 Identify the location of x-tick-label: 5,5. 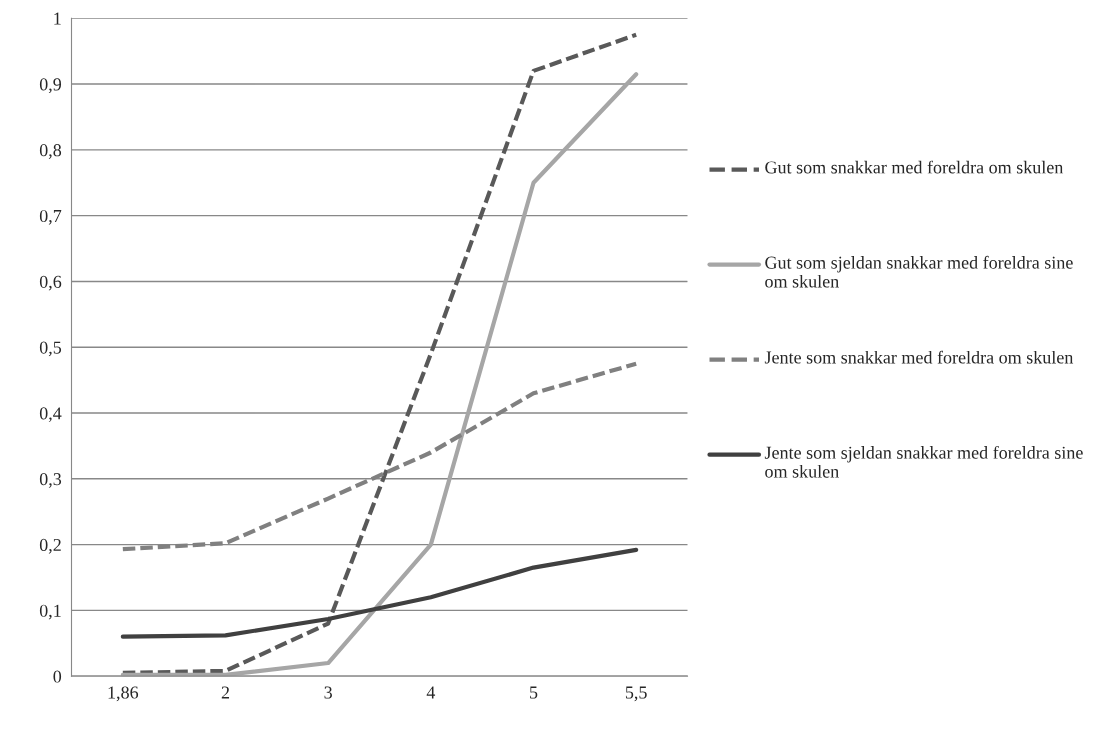
(636, 694).